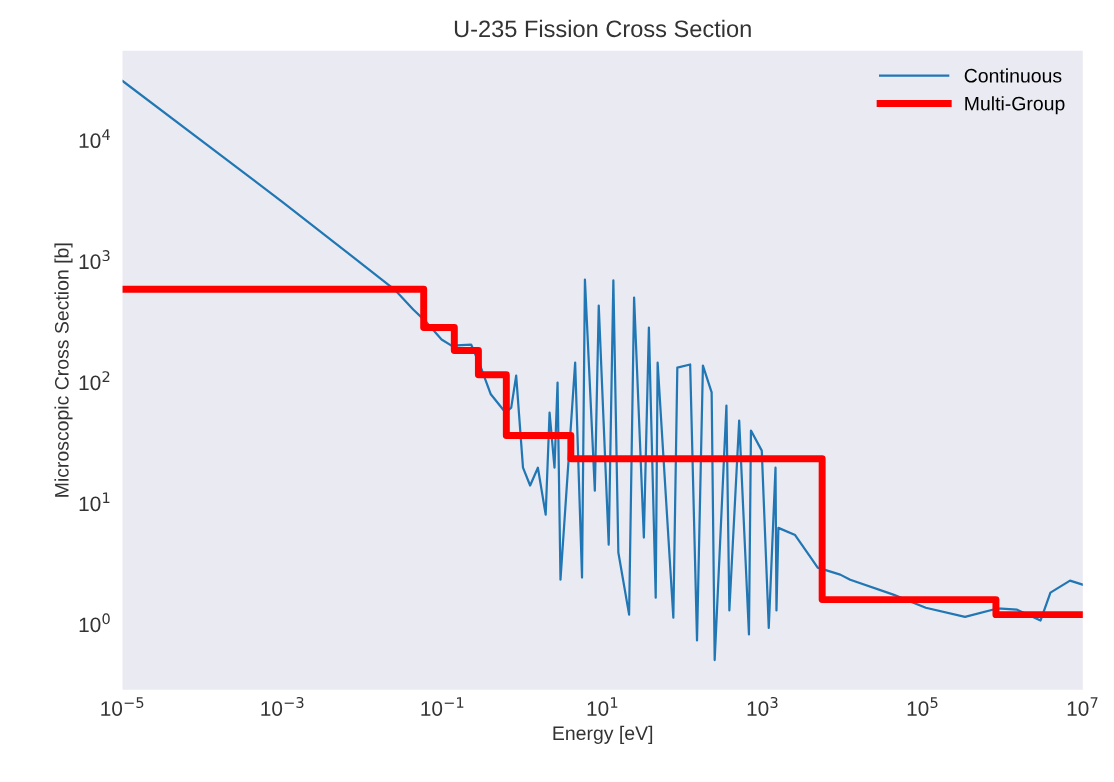 The width and height of the screenshot is (1114, 782). Describe the element at coordinates (282, 706) in the screenshot. I see `x-tick-label: 10$^{−3}$` at that location.